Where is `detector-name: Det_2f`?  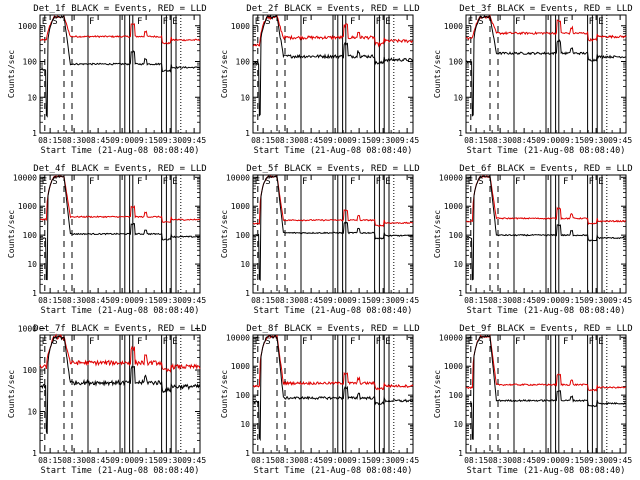 detector-name: Det_2f is located at coordinates (262, 9).